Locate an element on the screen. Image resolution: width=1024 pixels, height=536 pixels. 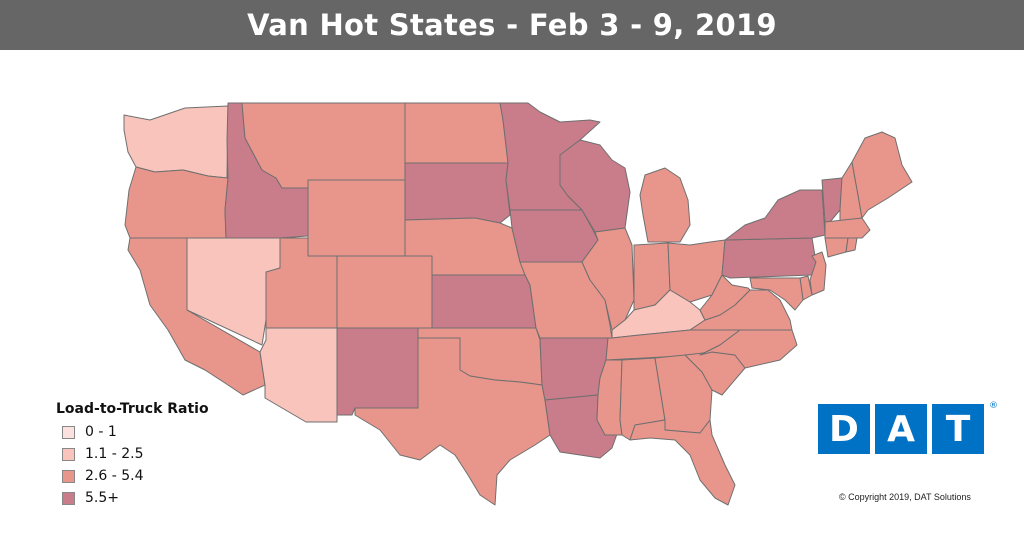
legend-item: 1.1 - 2.5 is located at coordinates (132, 454).